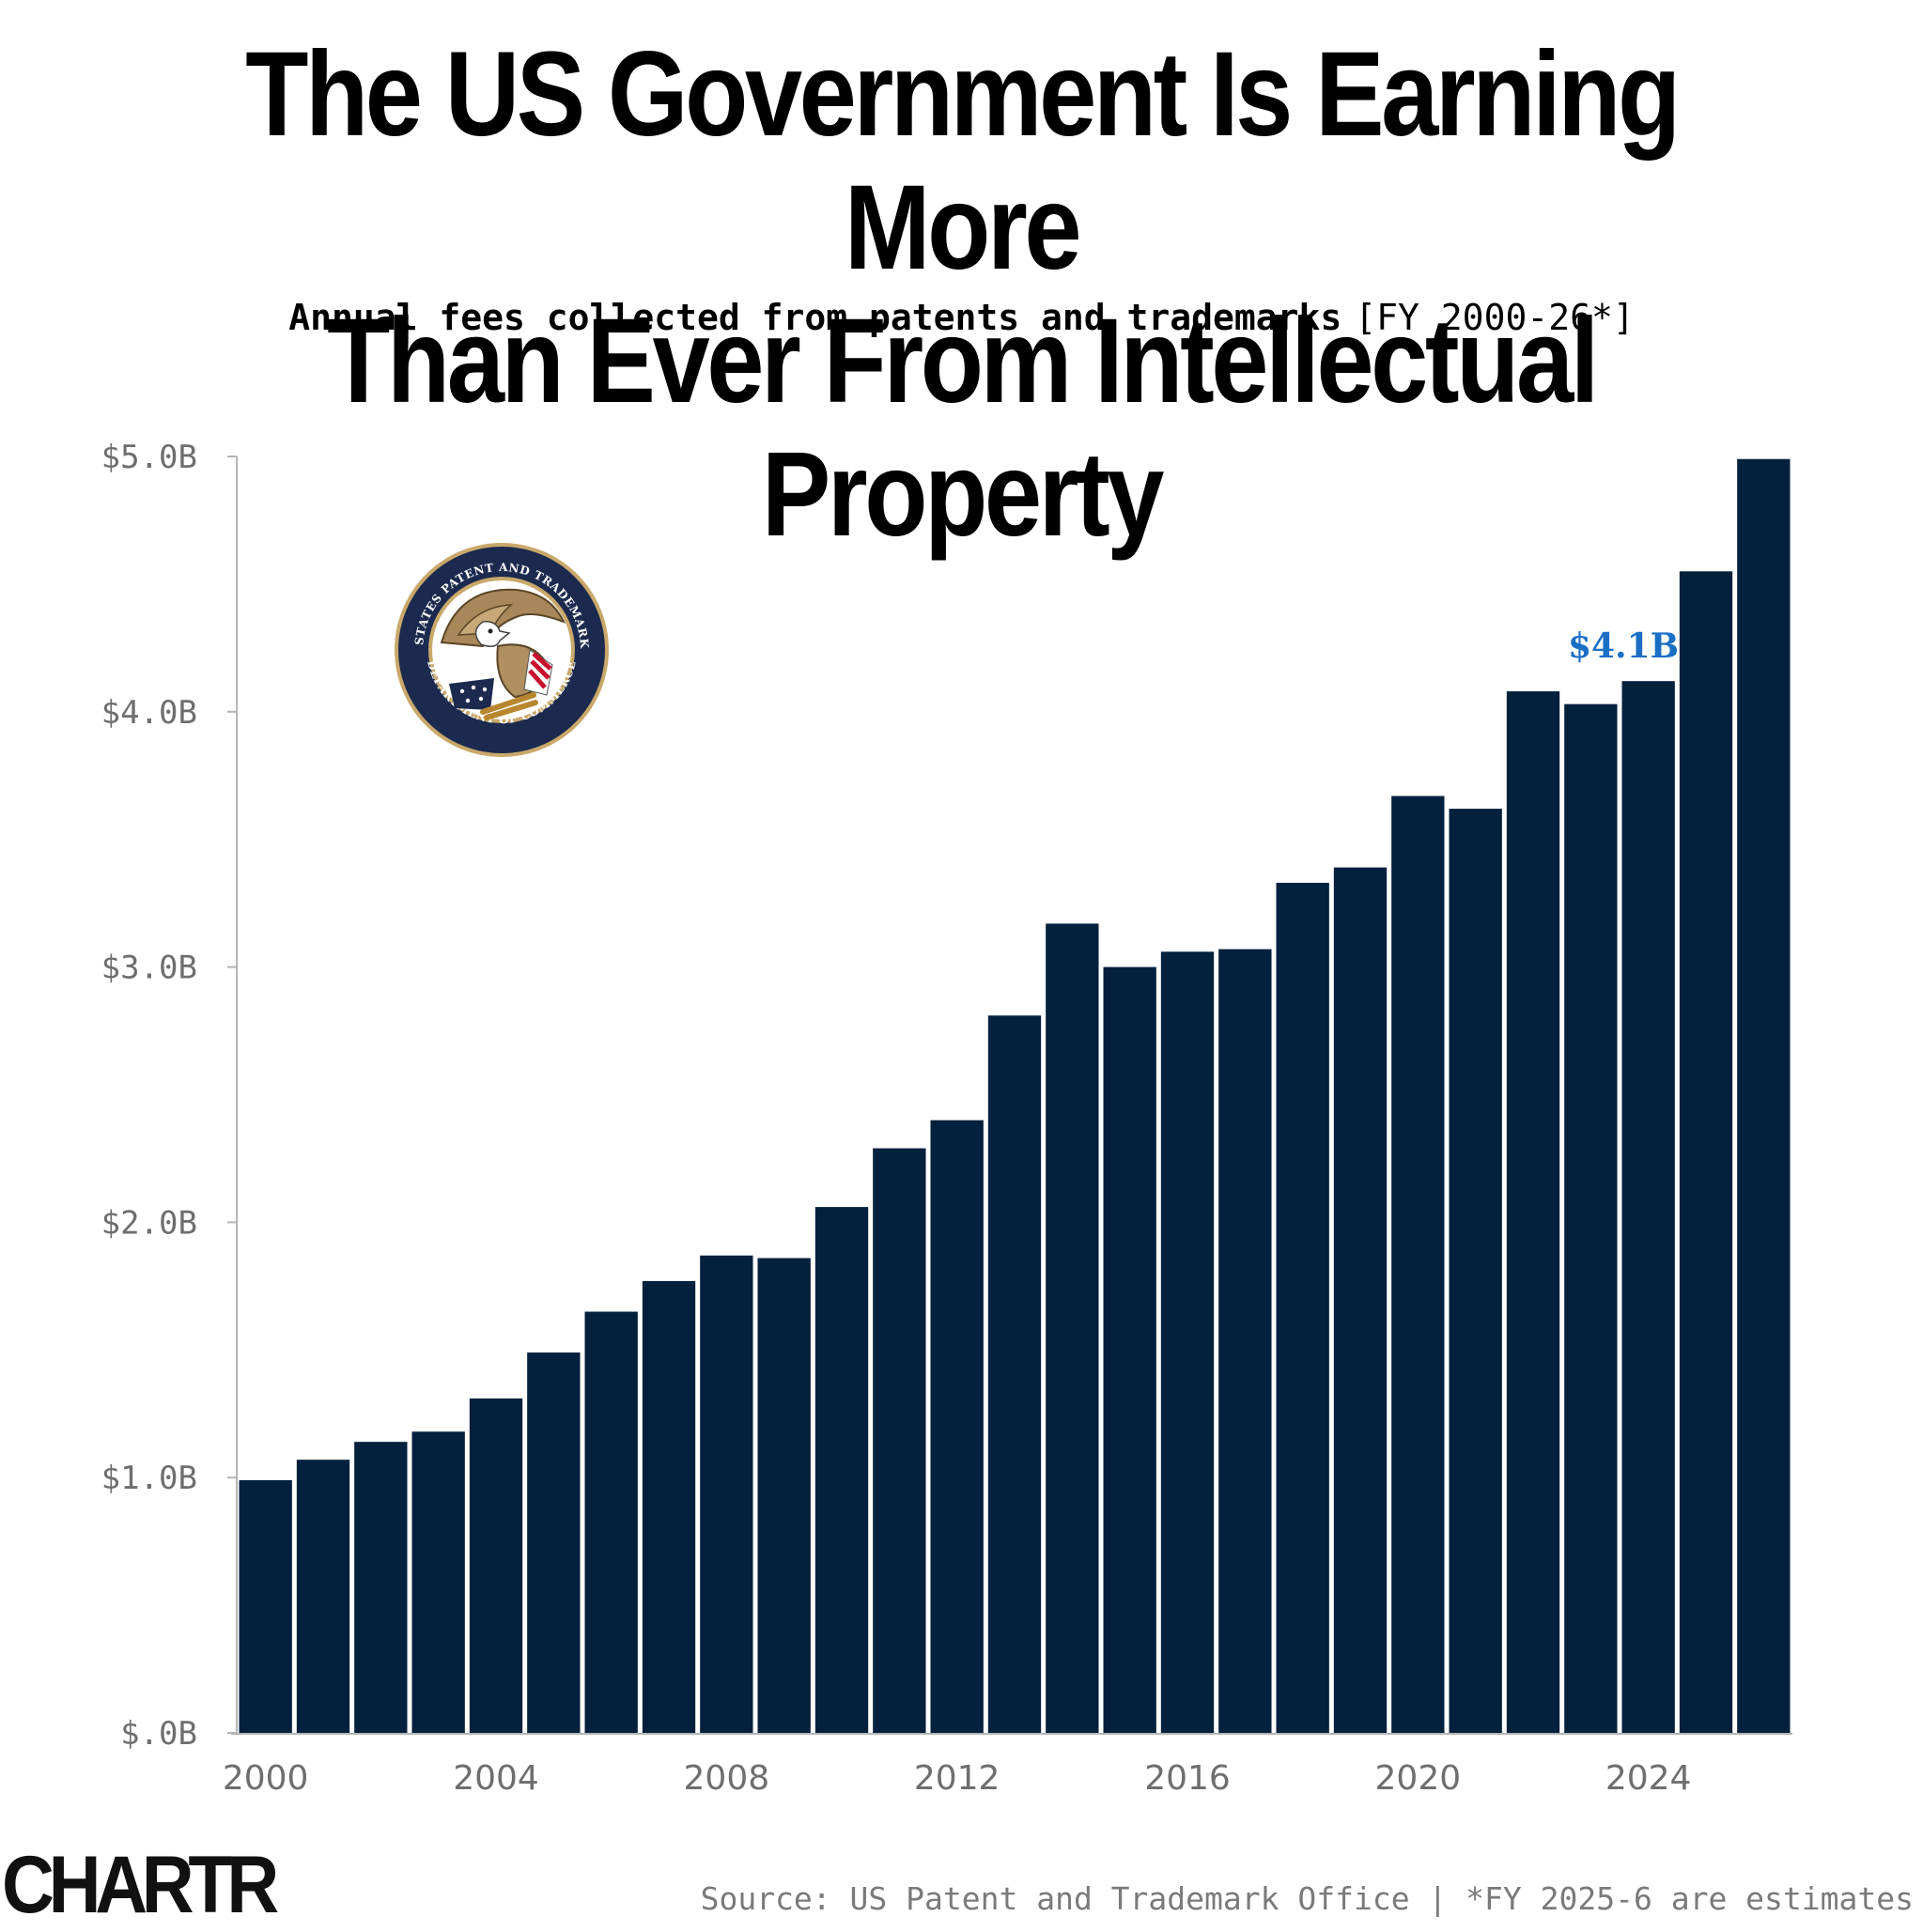 This screenshot has width=1923, height=1932. Describe the element at coordinates (265, 1606) in the screenshot. I see `bar-2000` at that location.